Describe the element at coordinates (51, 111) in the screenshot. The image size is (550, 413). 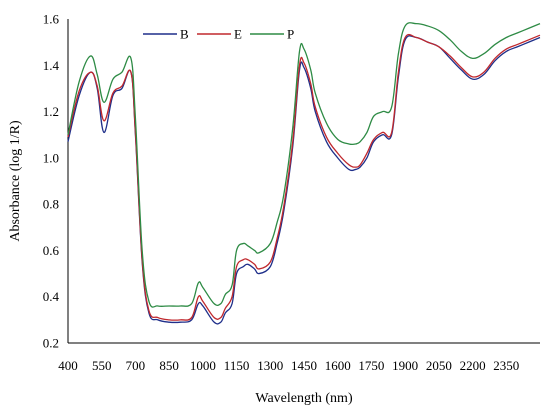
I see `y-tick-label: 1.2` at that location.